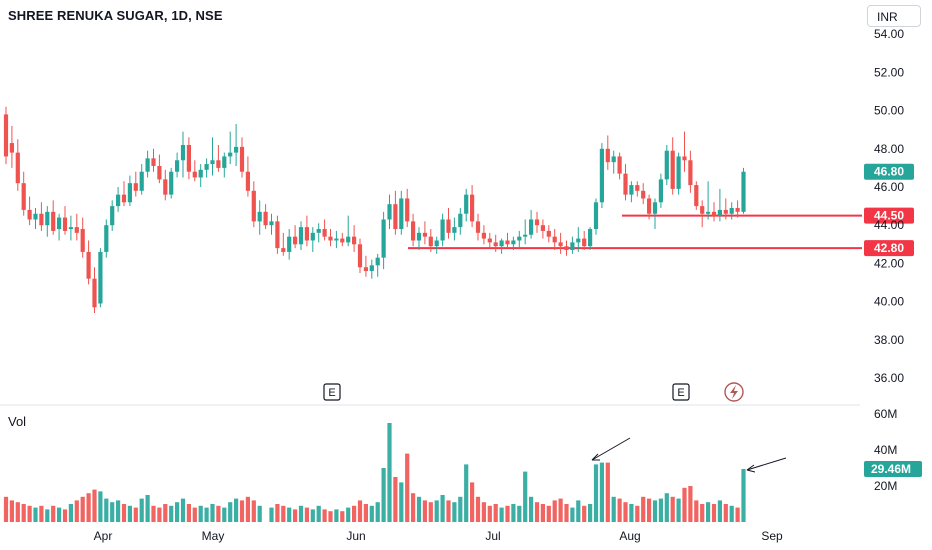  What do you see at coordinates (885, 486) in the screenshot?
I see `volume-tick-label: 20M` at bounding box center [885, 486].